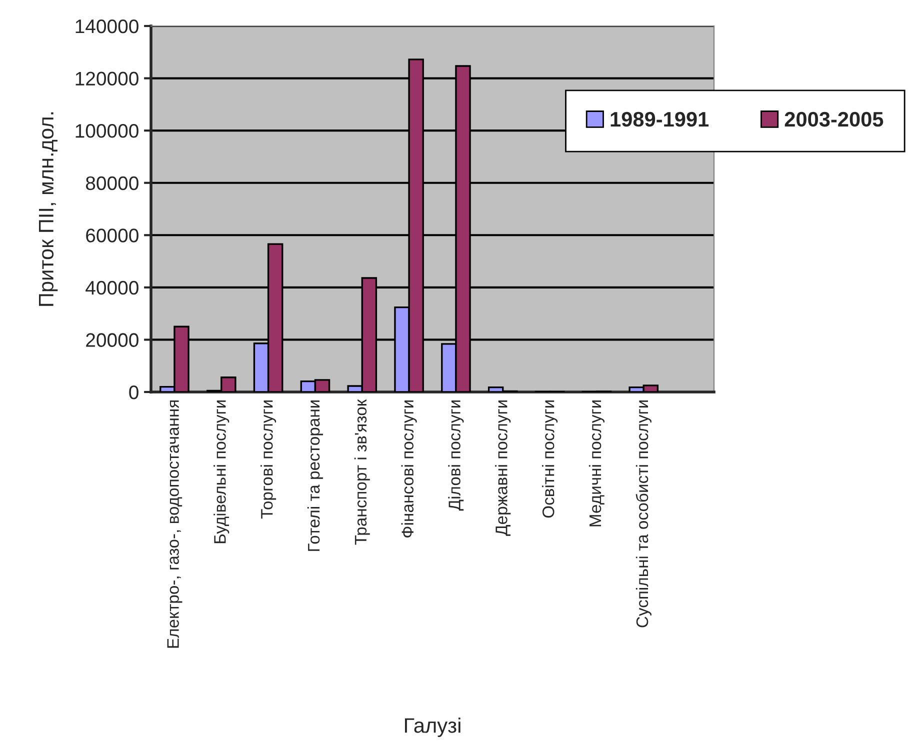 This screenshot has width=915, height=749. Describe the element at coordinates (456, 455) in the screenshot. I see `x-tick-label: Ділові послуги` at that location.